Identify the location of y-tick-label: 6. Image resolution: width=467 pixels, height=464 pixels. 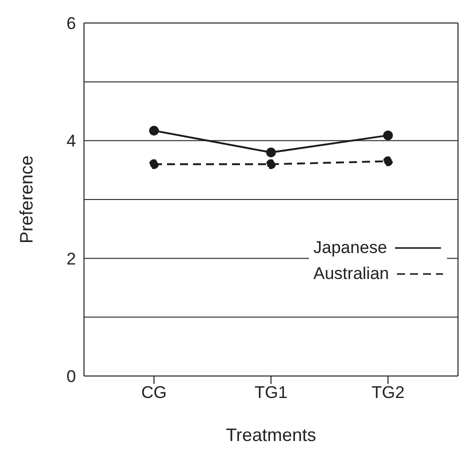
(71, 24).